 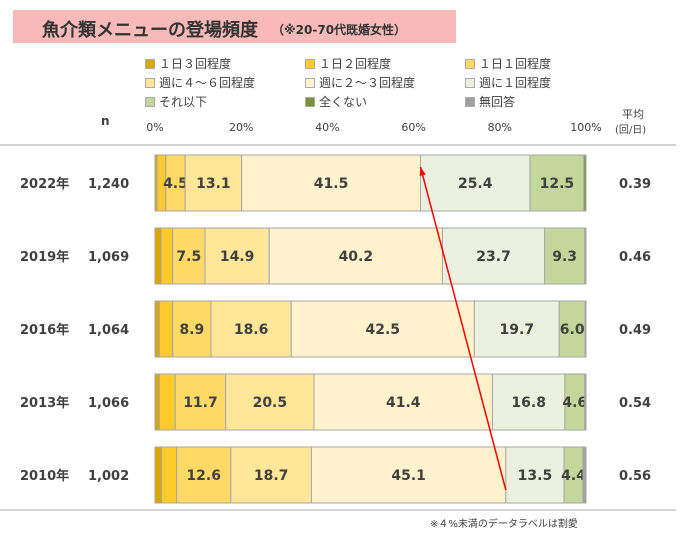 I want to click on data-label: 13.1, so click(x=213, y=184).